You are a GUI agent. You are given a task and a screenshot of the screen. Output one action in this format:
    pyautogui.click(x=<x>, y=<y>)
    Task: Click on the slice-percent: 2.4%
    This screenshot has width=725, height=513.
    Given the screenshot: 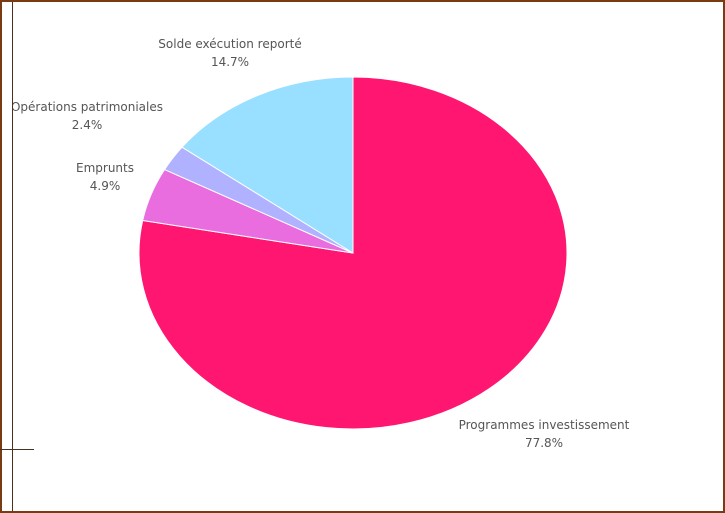 What is the action you would take?
    pyautogui.click(x=87, y=125)
    